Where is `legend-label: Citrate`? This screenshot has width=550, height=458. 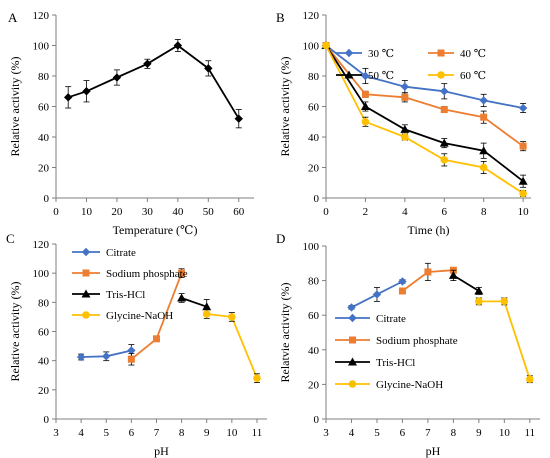
legend-label: Citrate is located at coordinates (391, 319).